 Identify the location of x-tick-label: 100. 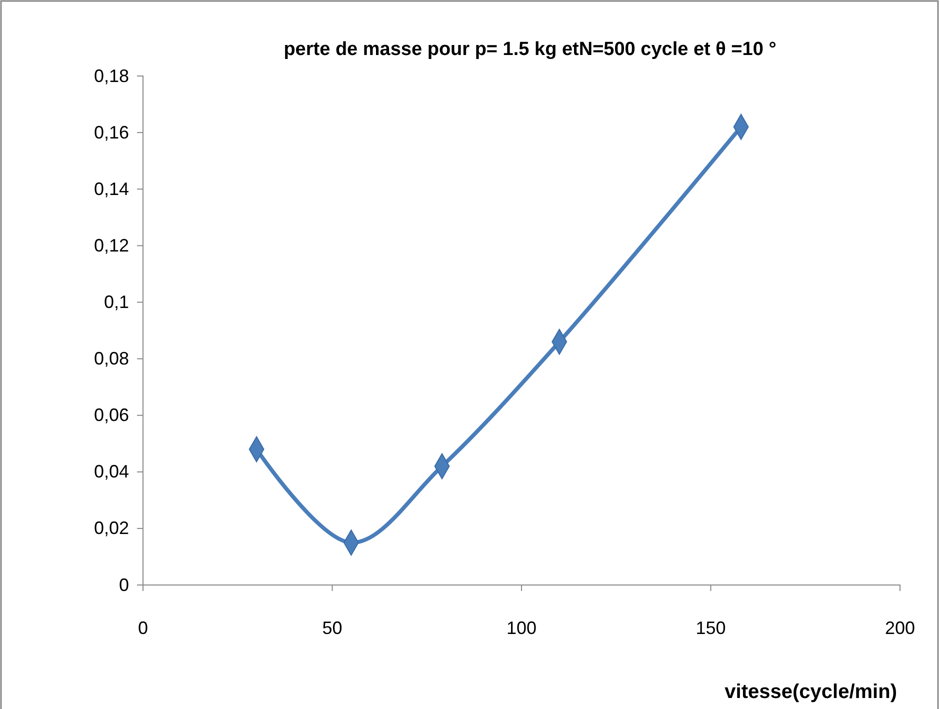
(521, 628).